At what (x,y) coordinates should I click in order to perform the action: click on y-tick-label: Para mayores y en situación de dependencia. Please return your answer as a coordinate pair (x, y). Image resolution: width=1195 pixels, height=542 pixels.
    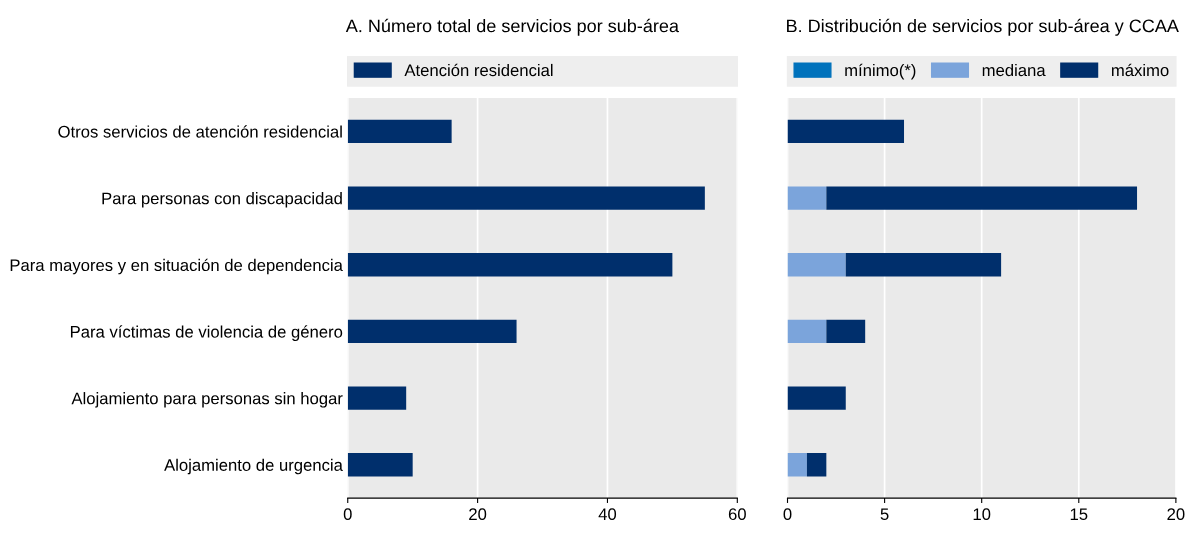
    Looking at the image, I should click on (176, 266).